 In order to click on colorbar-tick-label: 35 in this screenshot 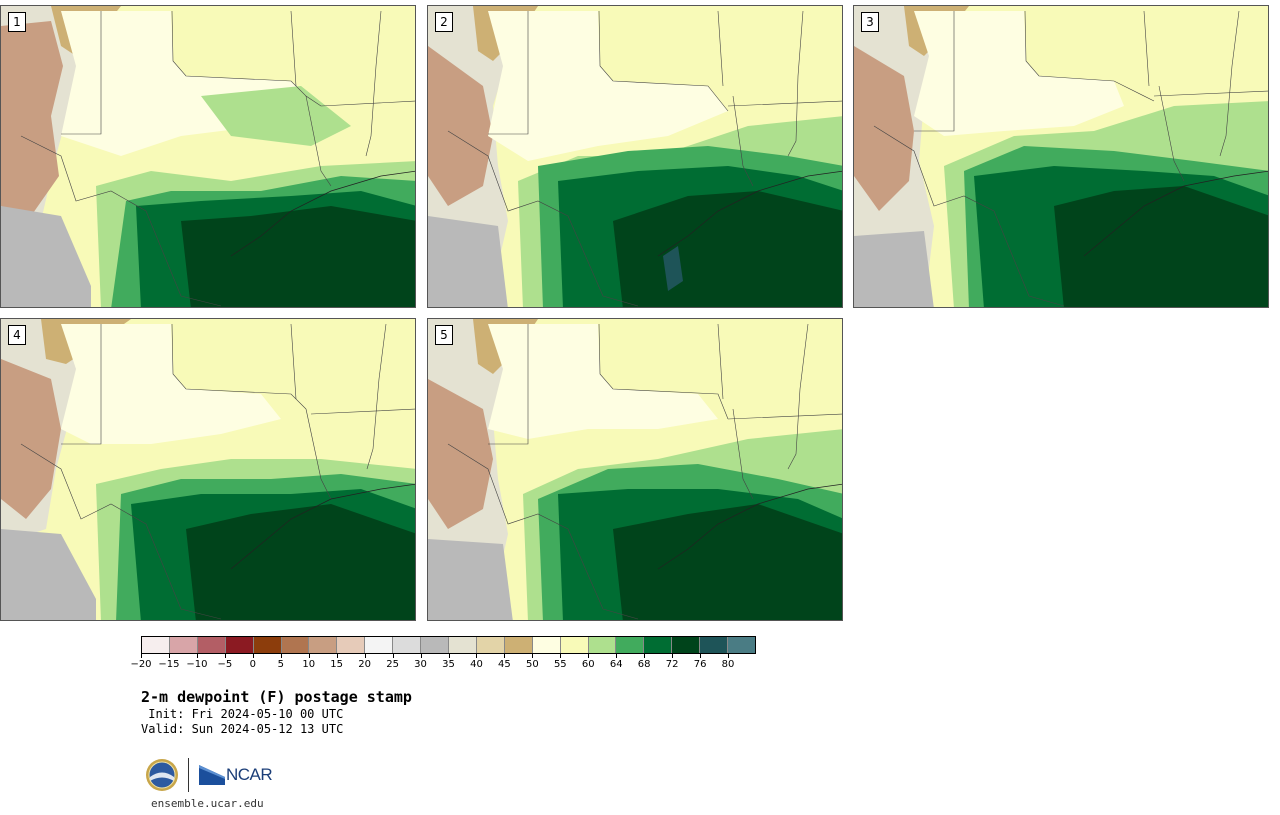, I will do `click(448, 664)`.